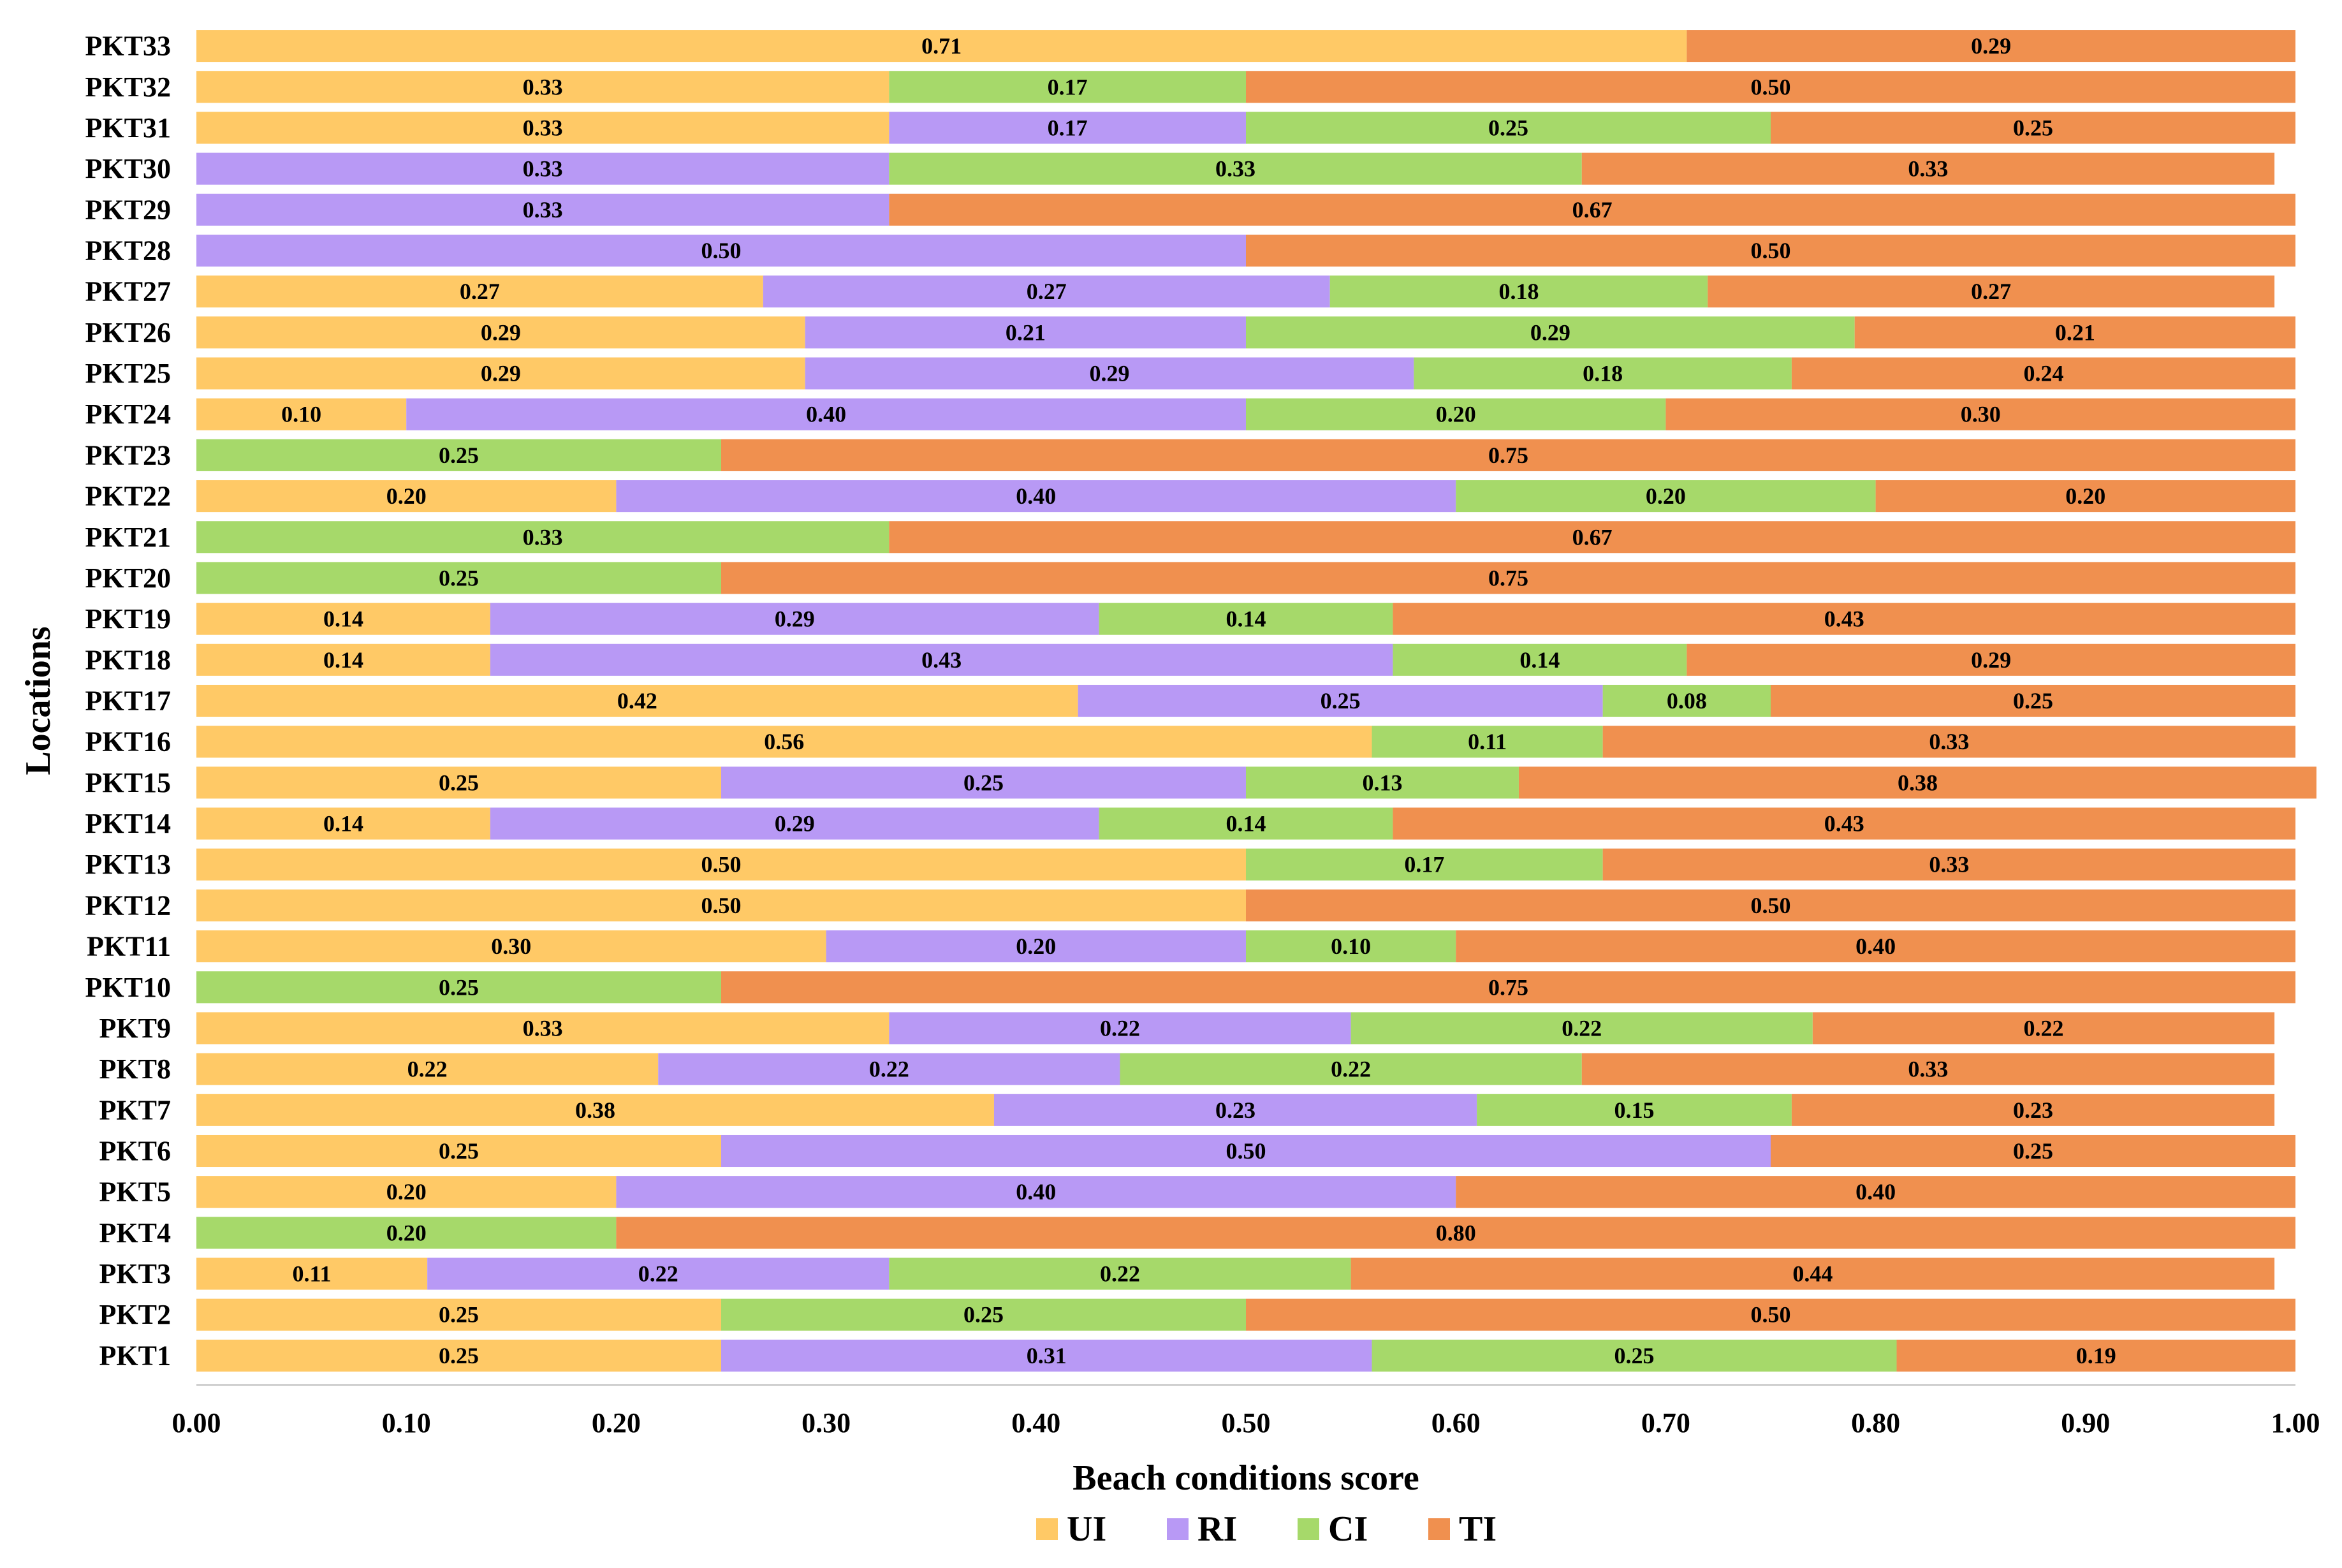  What do you see at coordinates (1036, 1192) in the screenshot?
I see `data-label-ri-pkt5: 0.40` at bounding box center [1036, 1192].